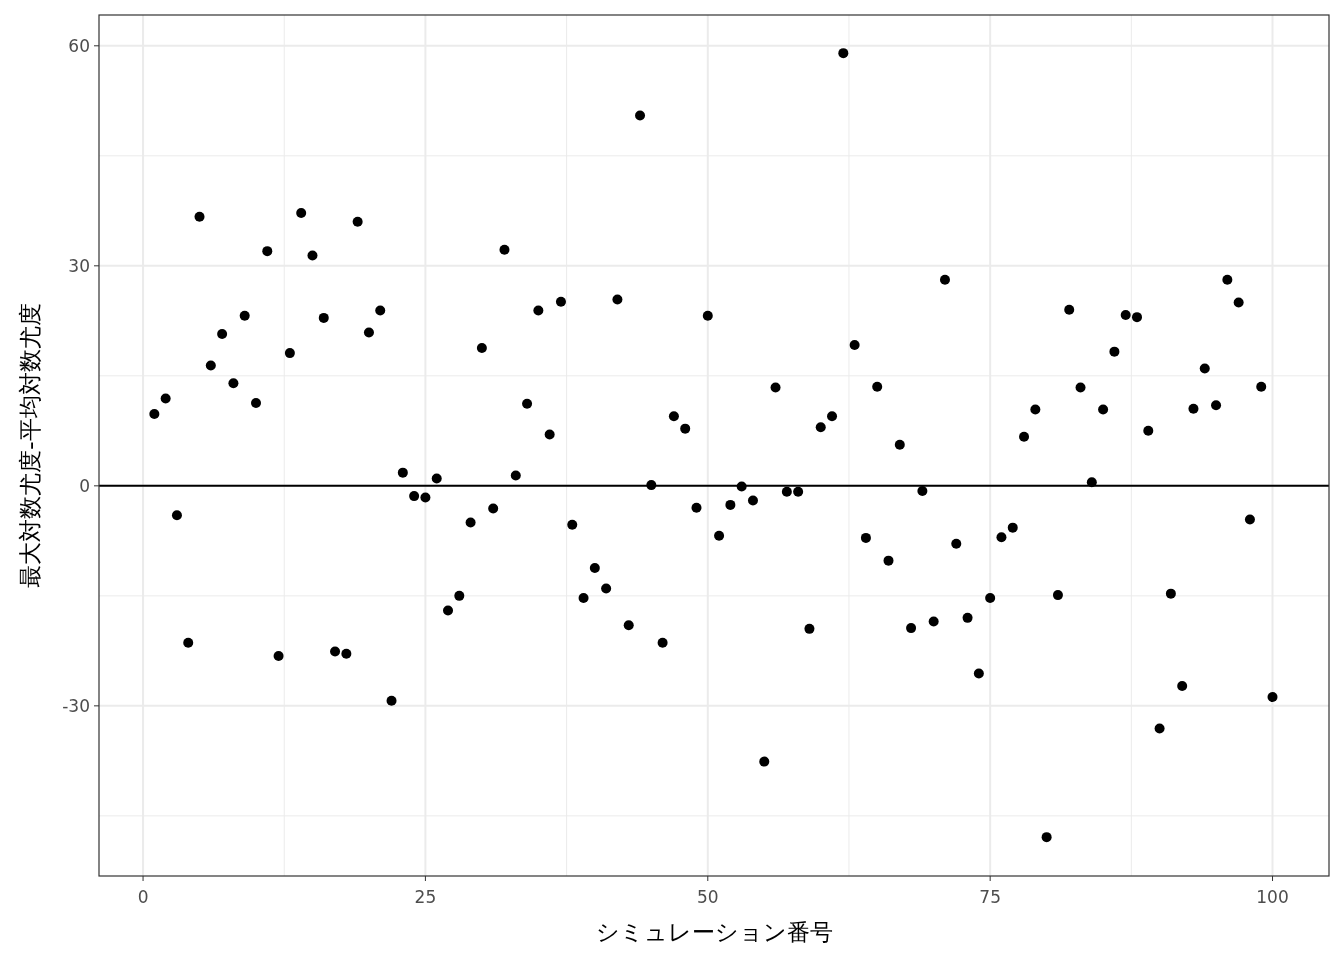 Image resolution: width=1344 pixels, height=960 pixels. I want to click on x-tick-label: 0, so click(143, 897).